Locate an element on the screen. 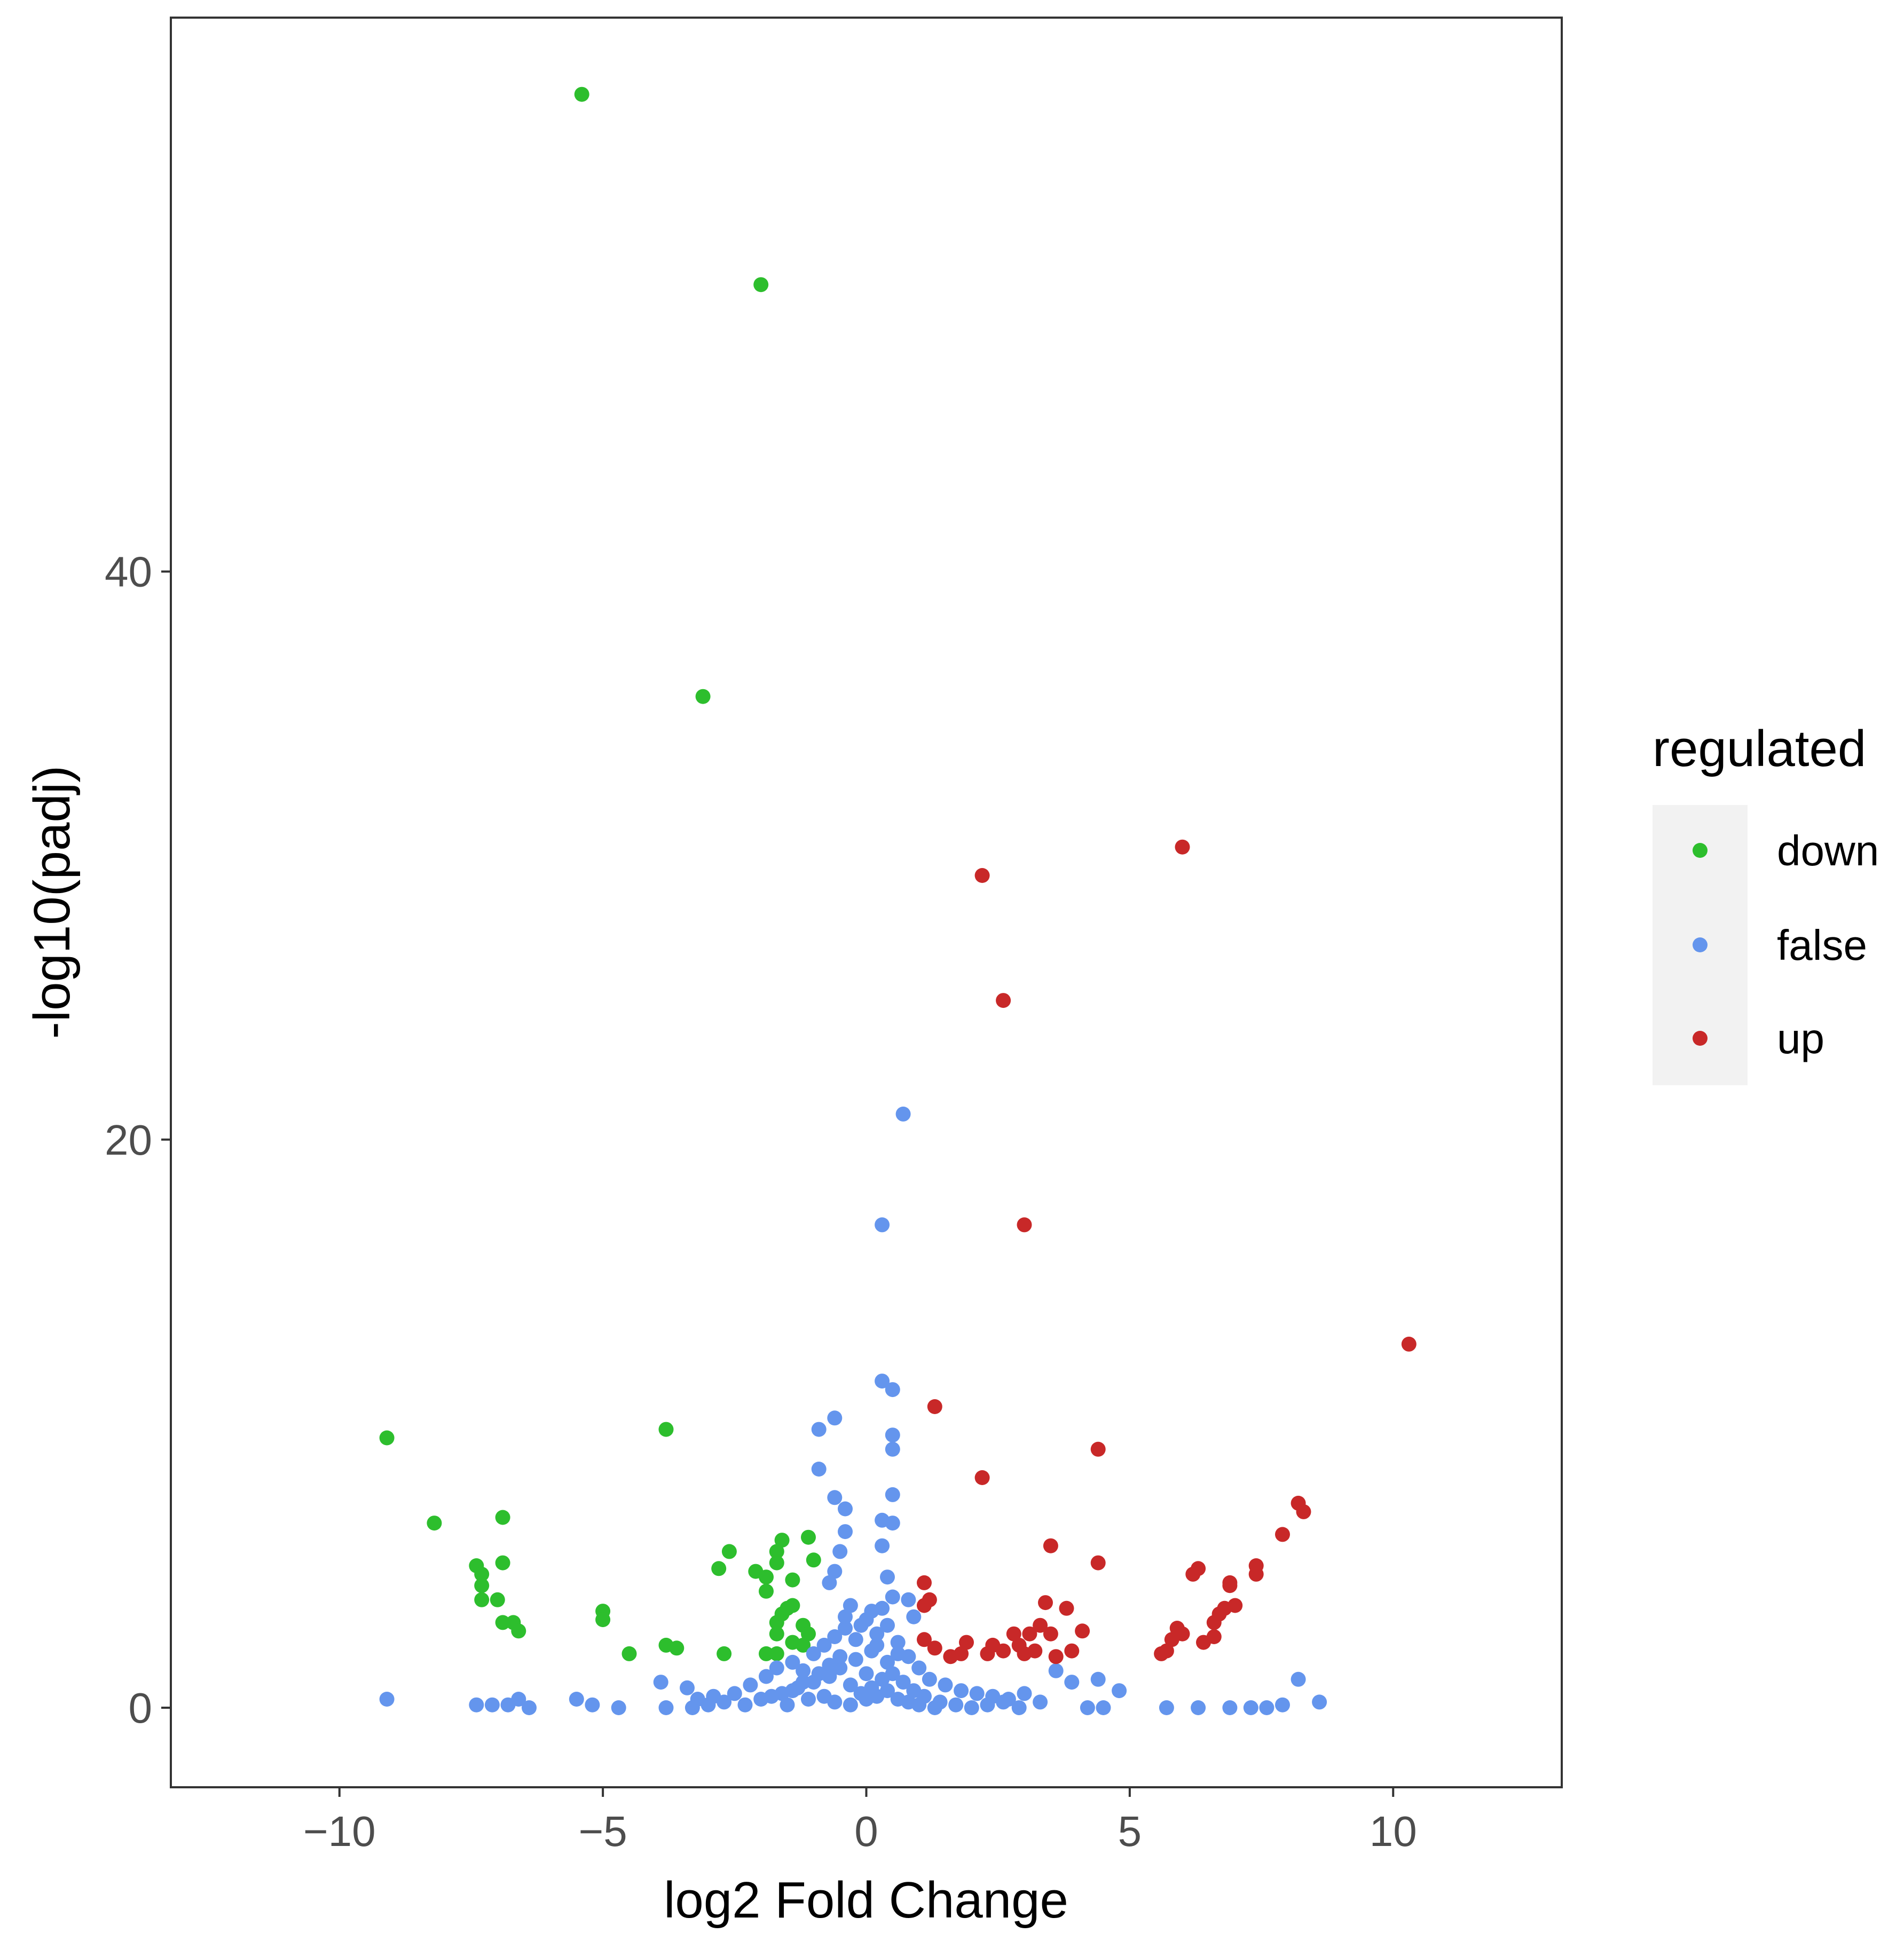 The width and height of the screenshot is (1904, 1941). legend-label-down: down is located at coordinates (1828, 850).